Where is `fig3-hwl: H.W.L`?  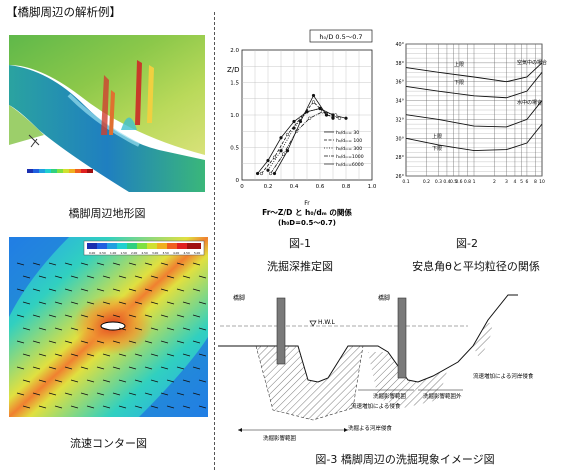
fig3-hwl: H.W.L is located at coordinates (326, 322).